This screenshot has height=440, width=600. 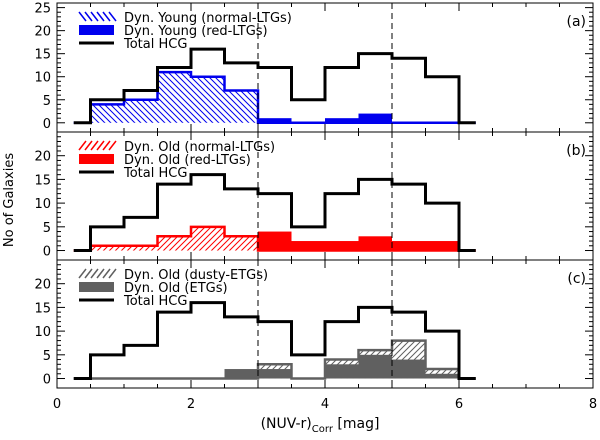 What do you see at coordinates (208, 18) in the screenshot?
I see `legend-label: Dyn. Young (normal-LTGs)` at bounding box center [208, 18].